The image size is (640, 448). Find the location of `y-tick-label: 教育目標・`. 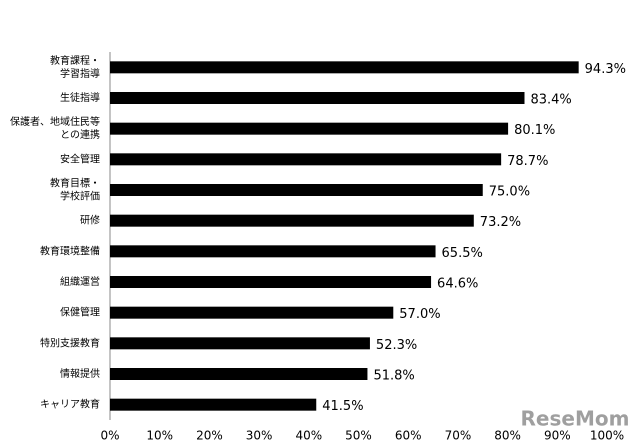

y-tick-label: 教育目標・ is located at coordinates (75, 183).